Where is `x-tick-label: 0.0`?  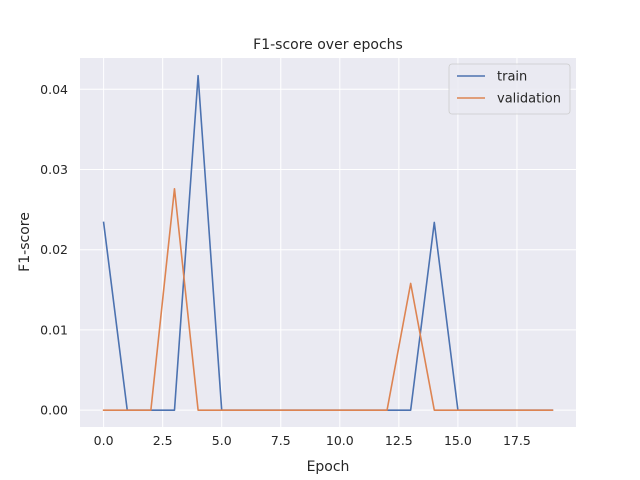 x-tick-label: 0.0 is located at coordinates (104, 440).